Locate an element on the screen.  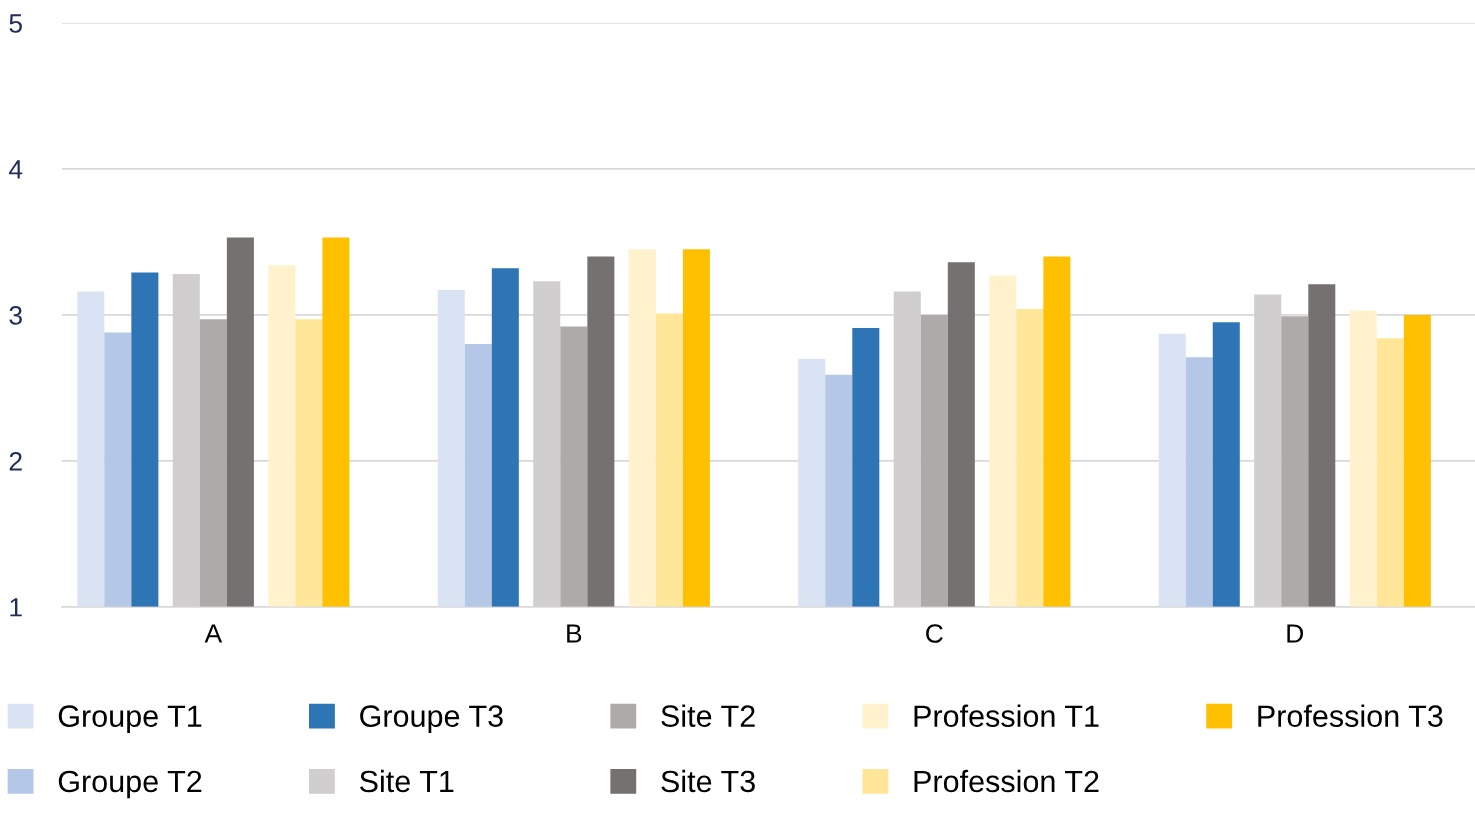
x-tick-label: B is located at coordinates (574, 633).